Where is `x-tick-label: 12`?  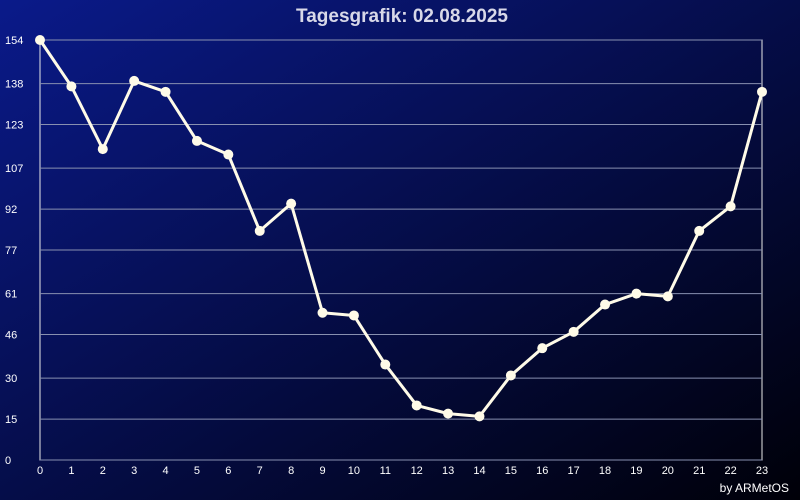
x-tick-label: 12 is located at coordinates (417, 471).